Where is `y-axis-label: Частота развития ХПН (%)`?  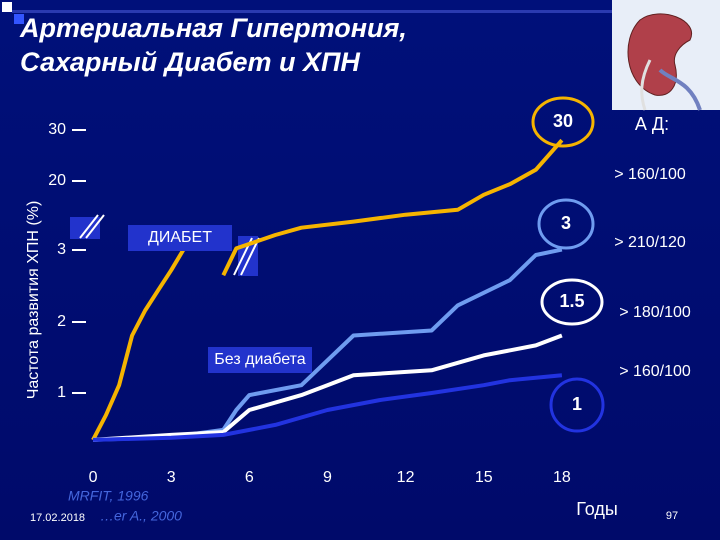 y-axis-label: Частота развития ХПН (%) is located at coordinates (33, 300).